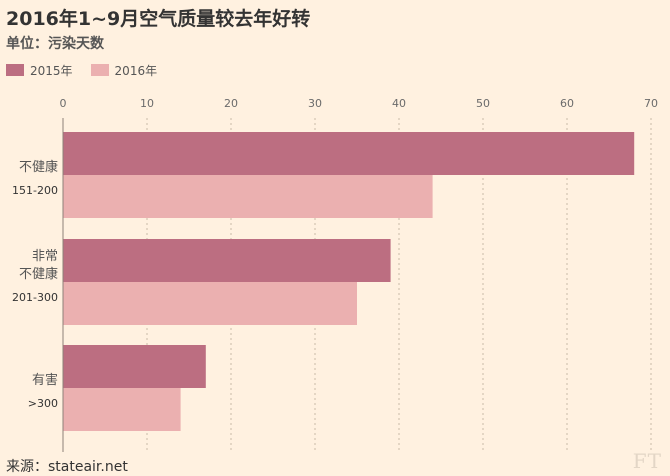  What do you see at coordinates (315, 103) in the screenshot?
I see `x-tick-label-30: 30` at bounding box center [315, 103].